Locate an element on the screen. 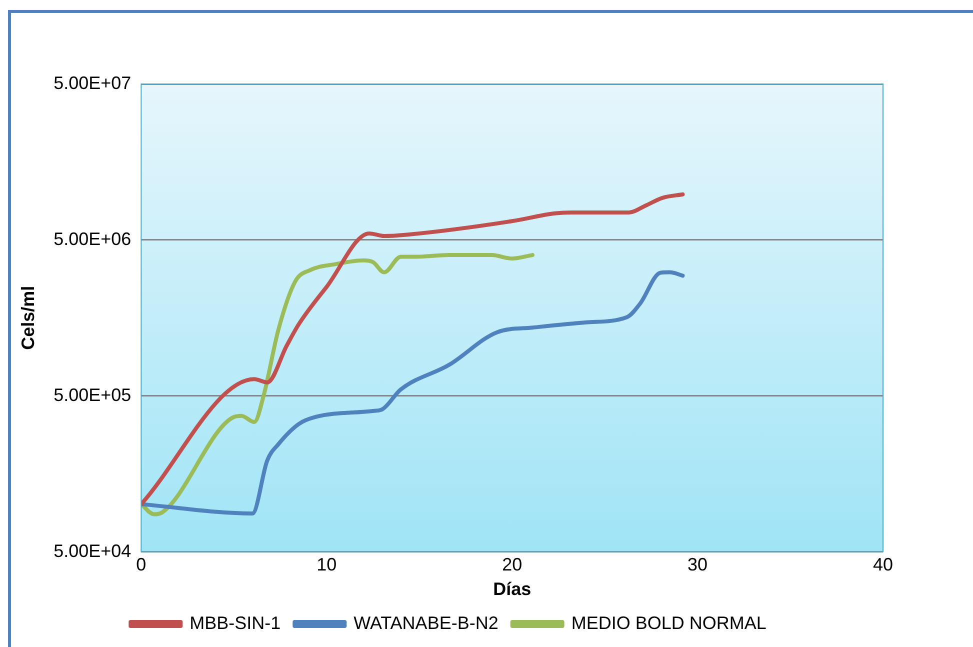 The image size is (973, 647). x-axis-title: Días is located at coordinates (512, 589).